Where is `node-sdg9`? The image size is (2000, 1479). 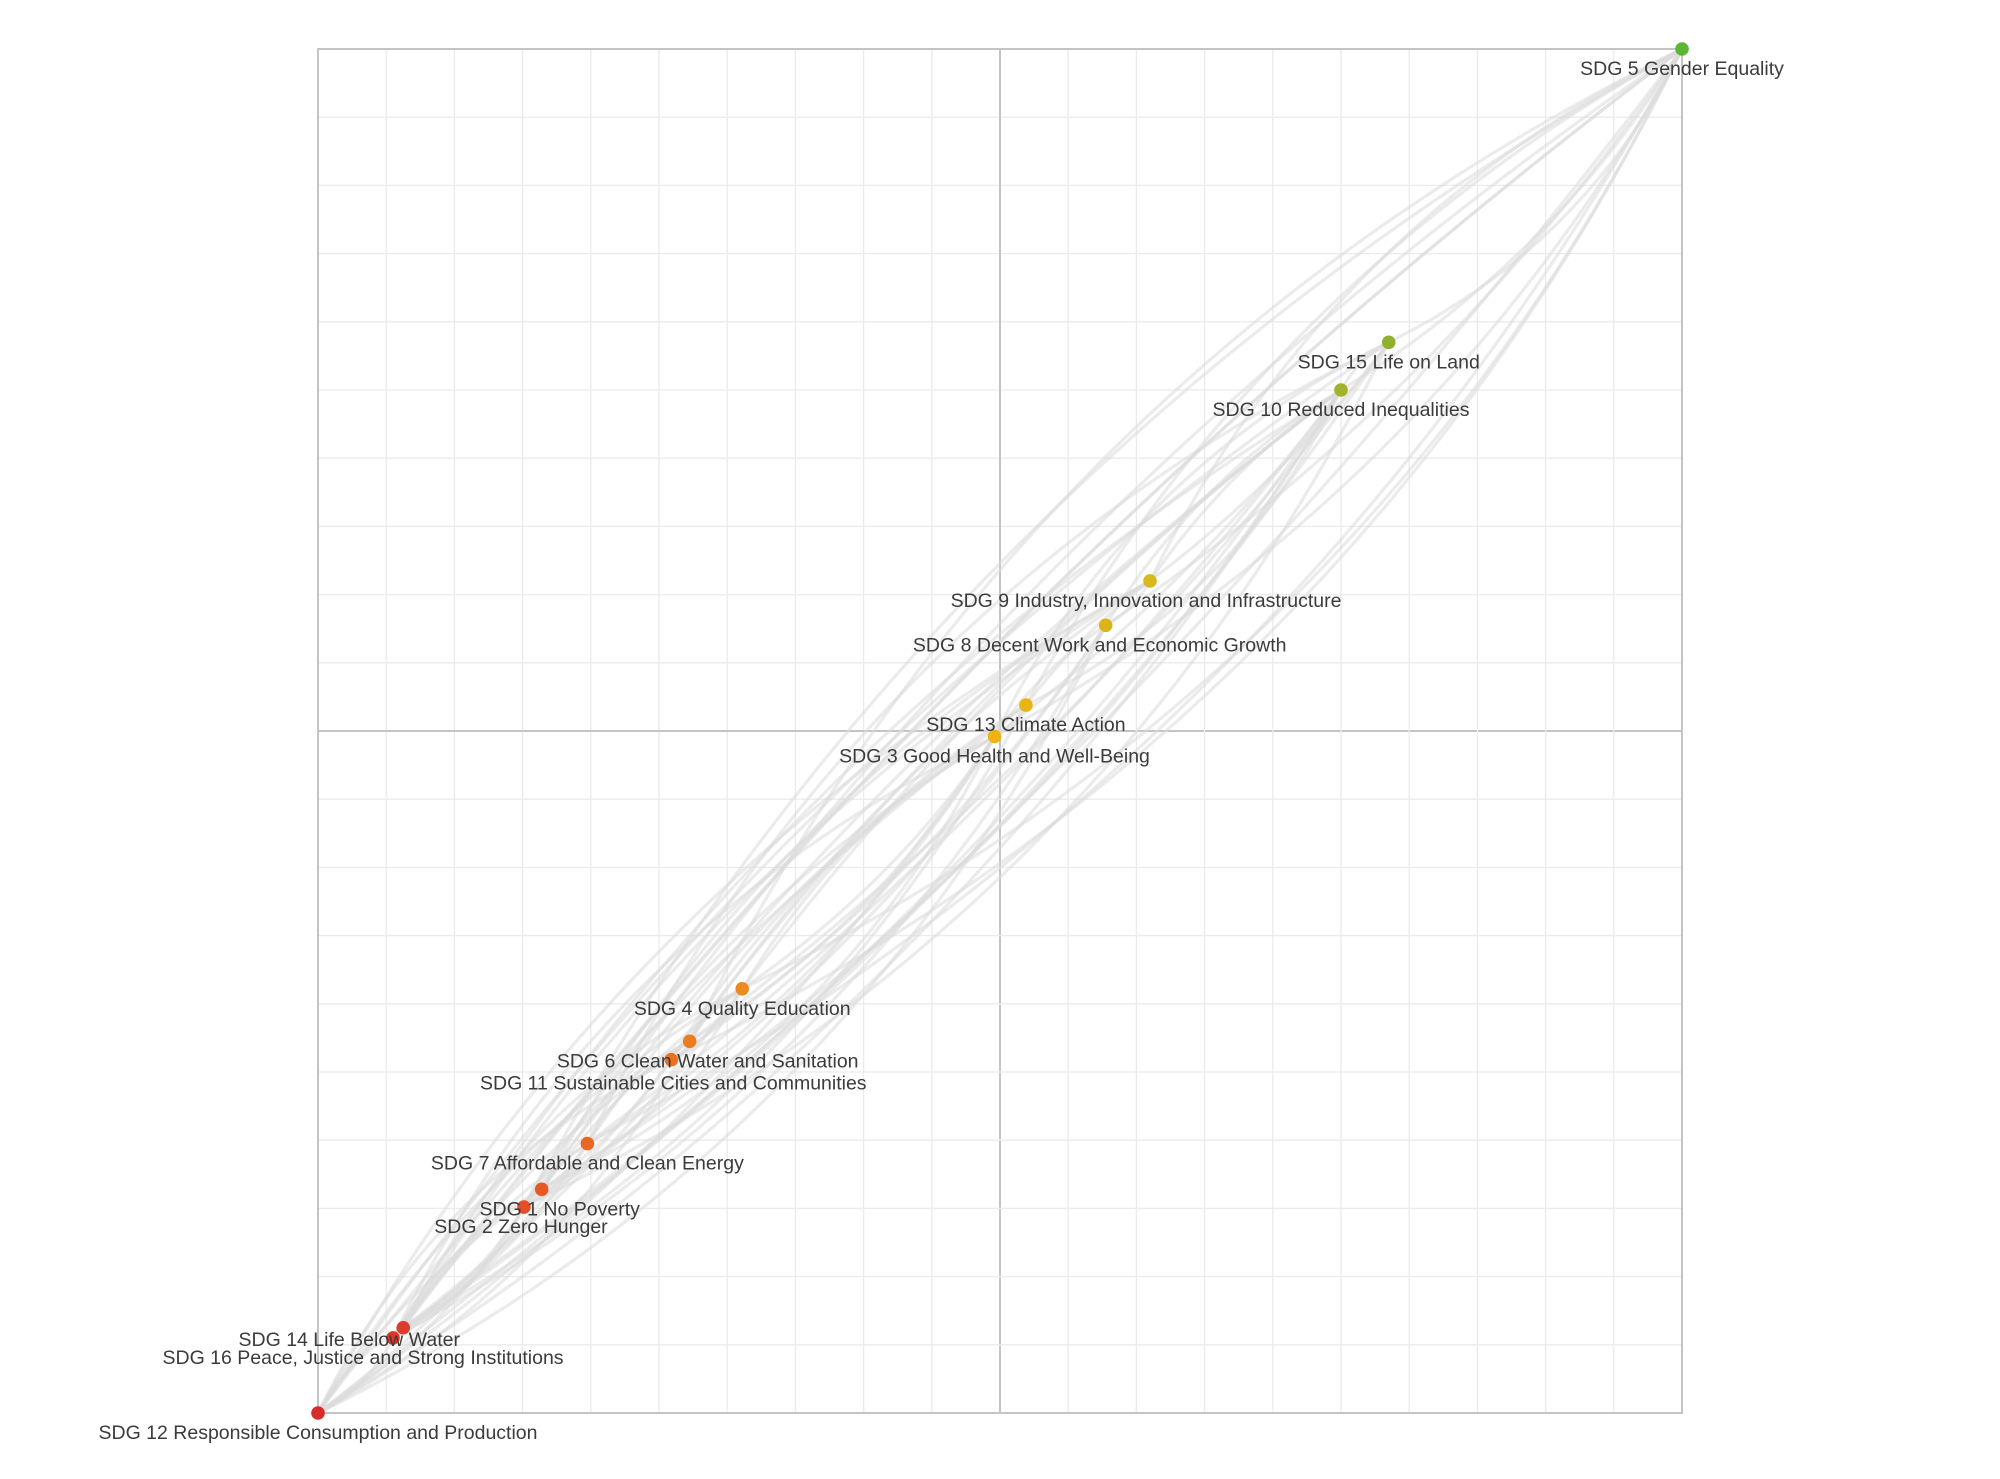
node-sdg9 is located at coordinates (1150, 581).